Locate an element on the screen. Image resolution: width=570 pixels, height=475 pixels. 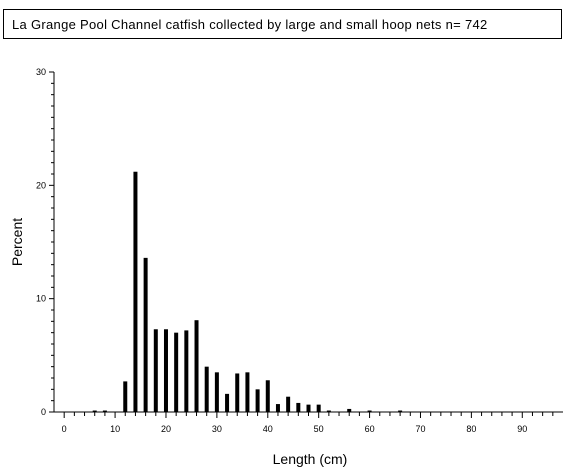
y-ticks: 0 10 20 30 is located at coordinates (45, 242).